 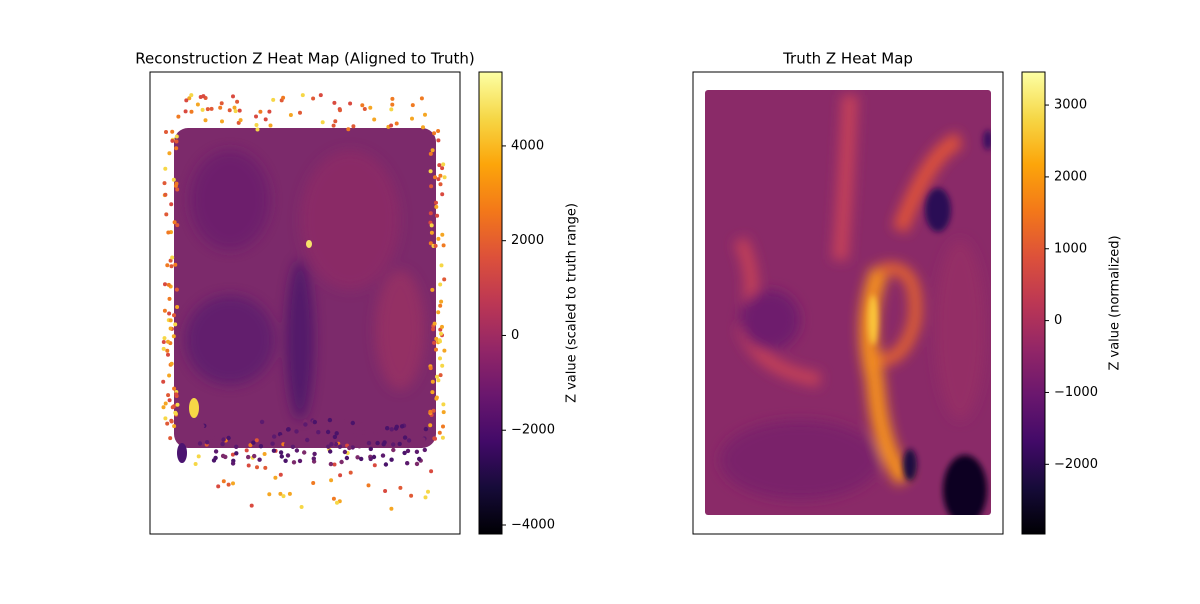 What do you see at coordinates (1070, 176) in the screenshot?
I see `colorbar-tick-label: 2000` at bounding box center [1070, 176].